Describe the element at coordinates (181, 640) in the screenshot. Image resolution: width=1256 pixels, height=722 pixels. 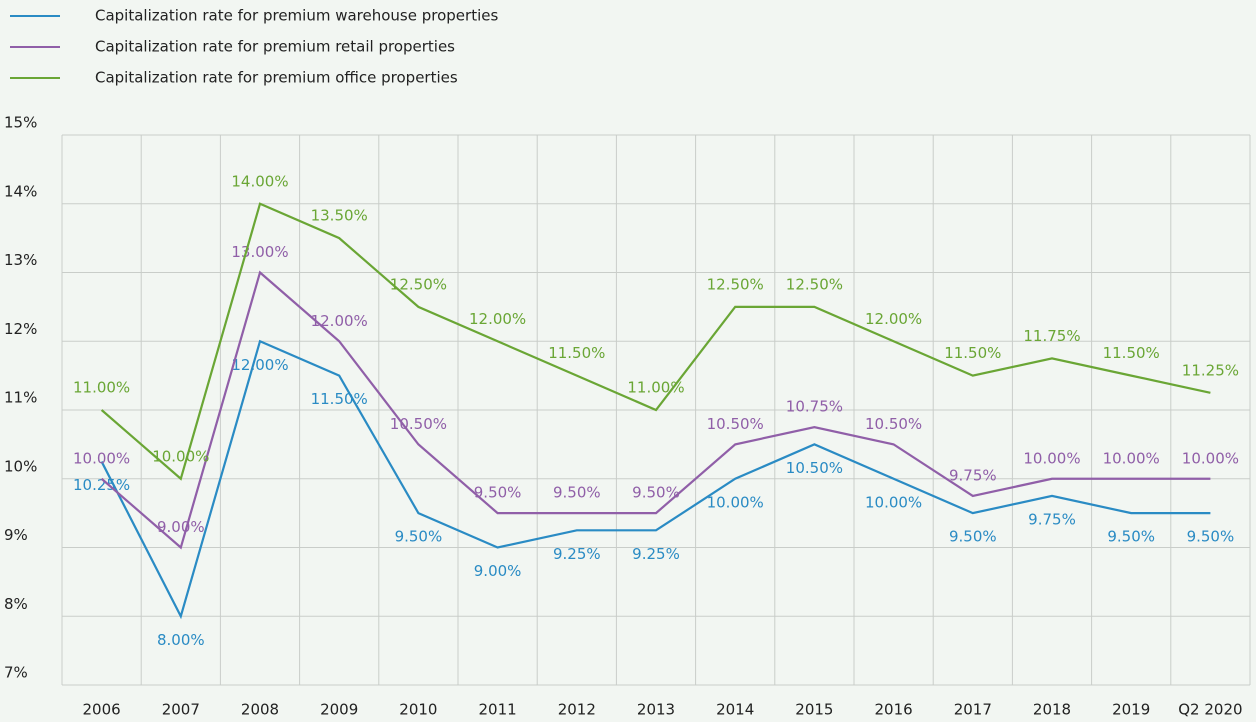
I see `data-label: 8.00%` at that location.